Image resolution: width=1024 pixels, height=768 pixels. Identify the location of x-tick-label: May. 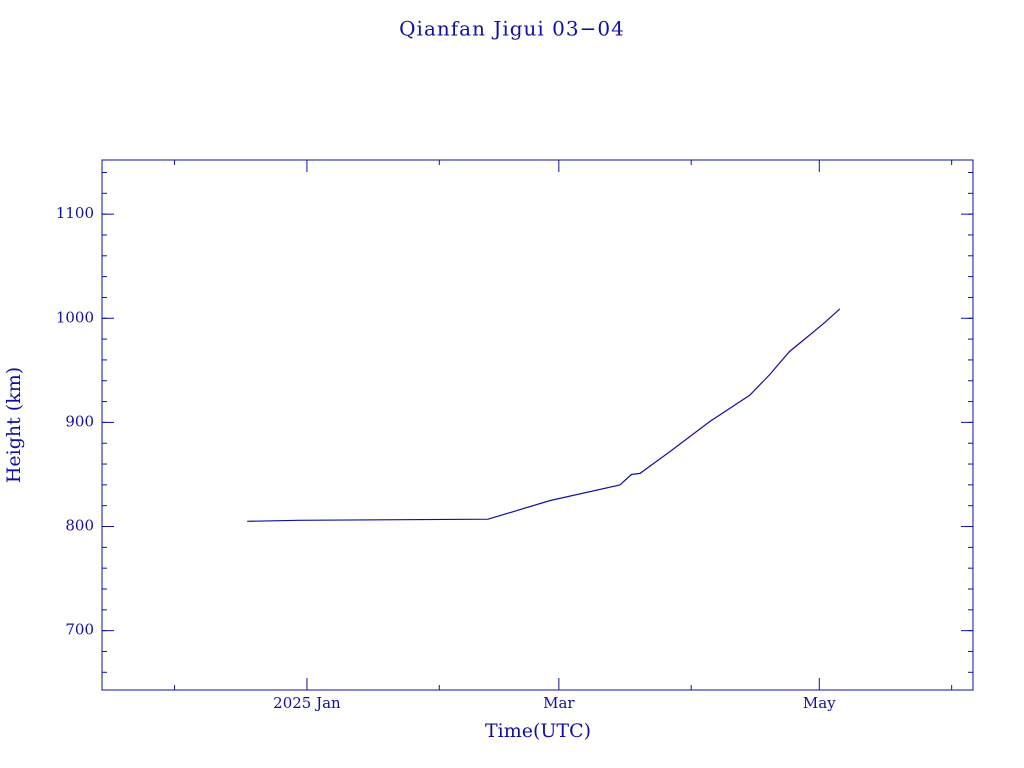
(819, 703).